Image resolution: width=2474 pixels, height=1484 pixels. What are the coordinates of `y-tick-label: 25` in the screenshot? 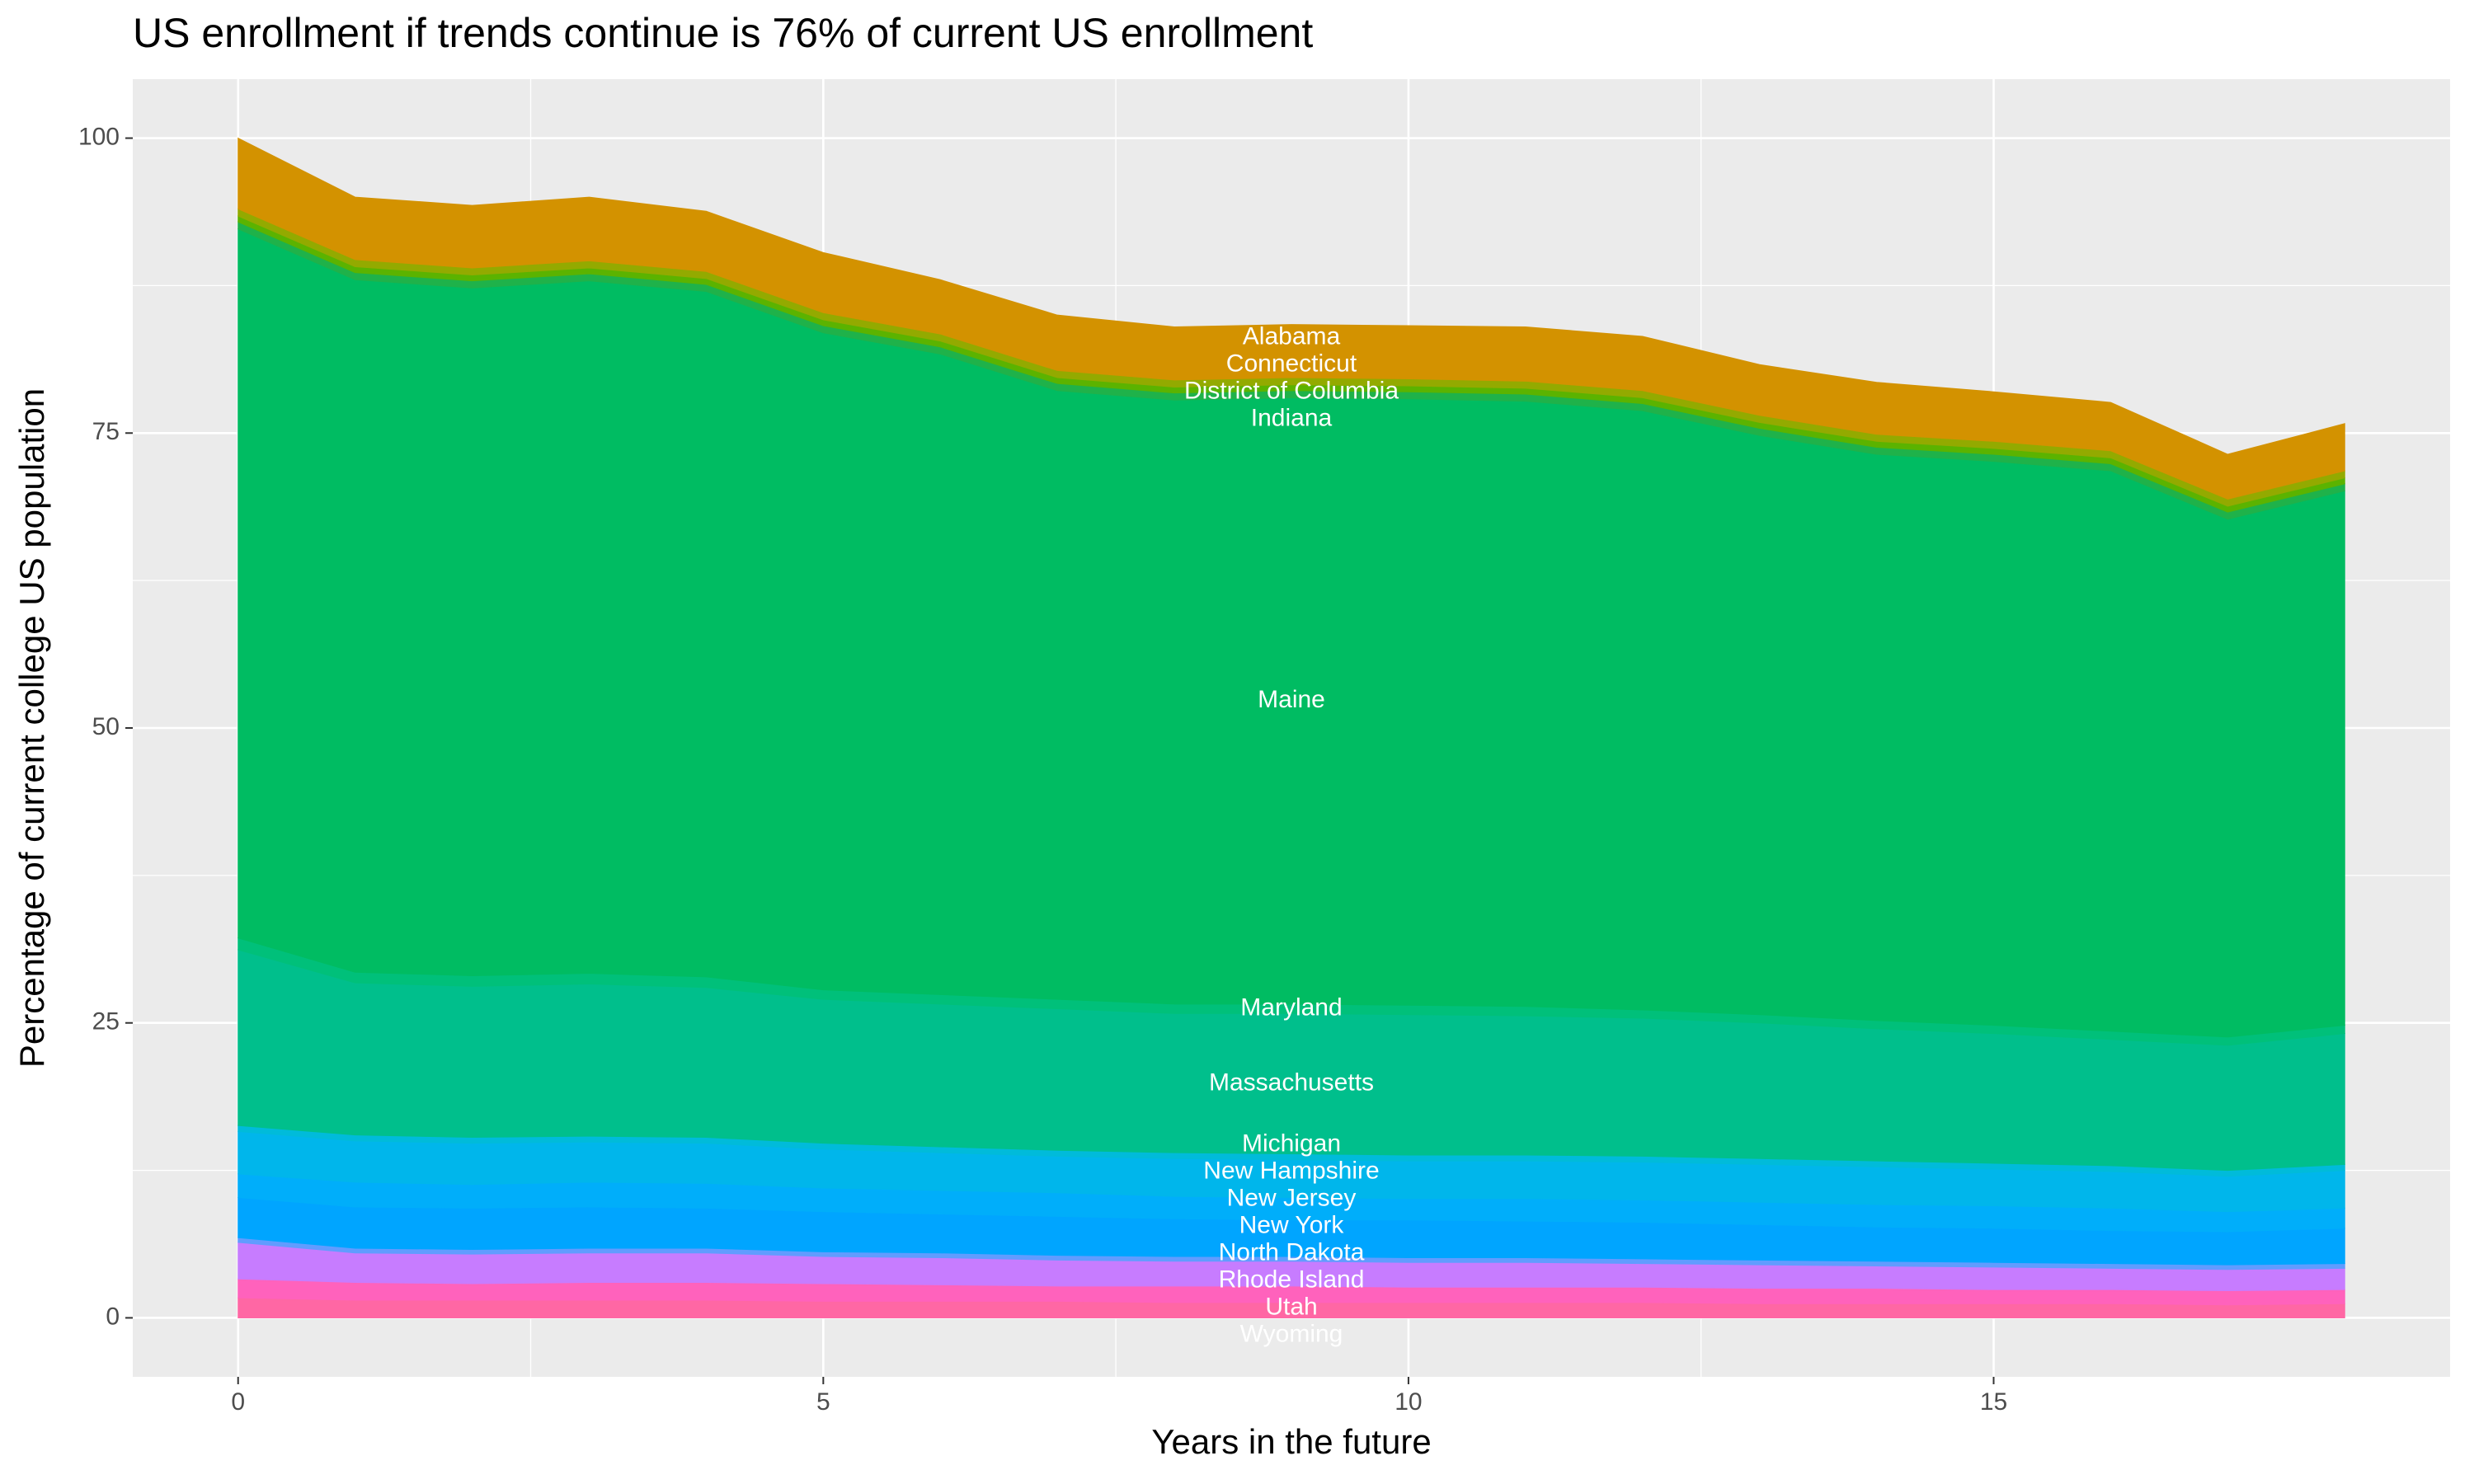 It's located at (106, 1022).